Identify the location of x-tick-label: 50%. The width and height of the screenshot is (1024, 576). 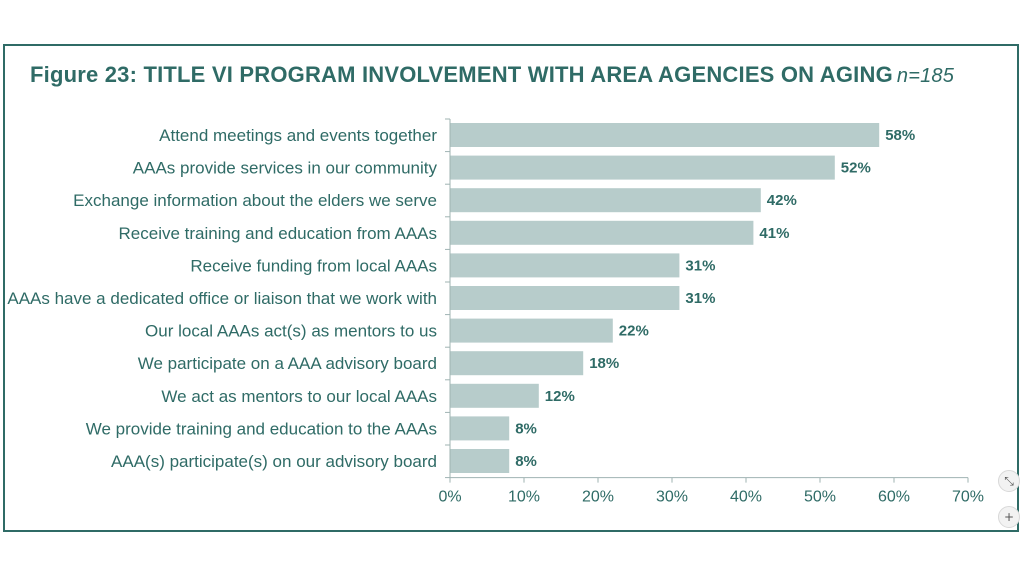
(820, 497).